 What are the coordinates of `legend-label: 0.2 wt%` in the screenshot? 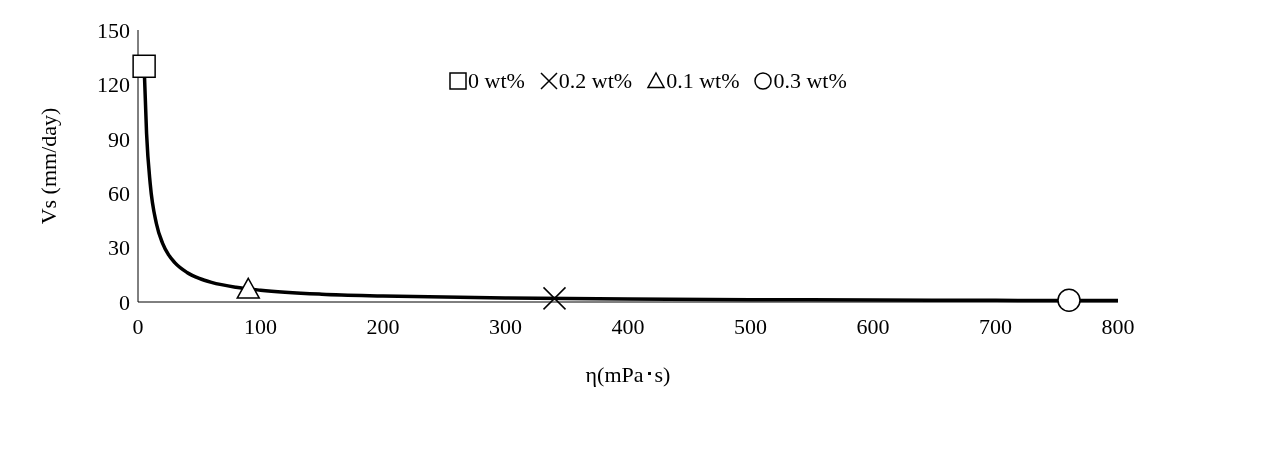 It's located at (595, 81).